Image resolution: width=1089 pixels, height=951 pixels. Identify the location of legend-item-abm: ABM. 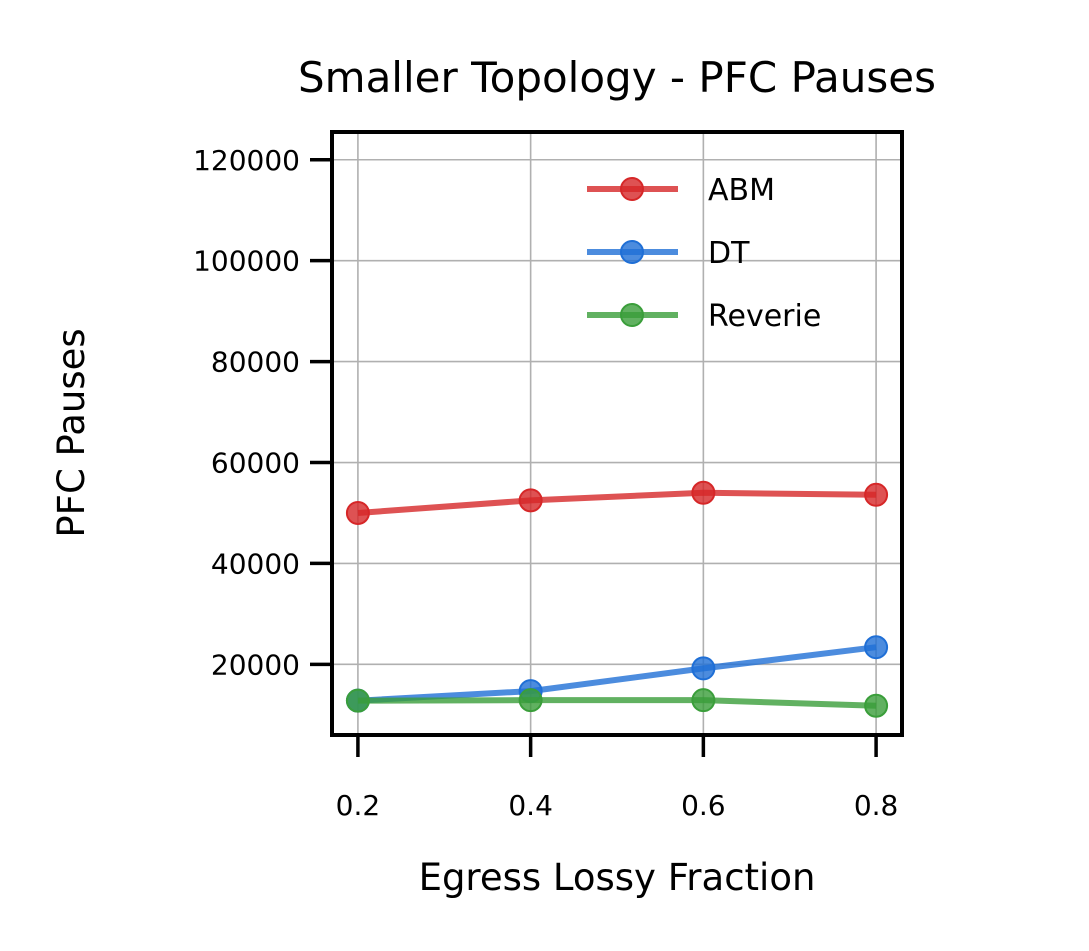
(681, 190).